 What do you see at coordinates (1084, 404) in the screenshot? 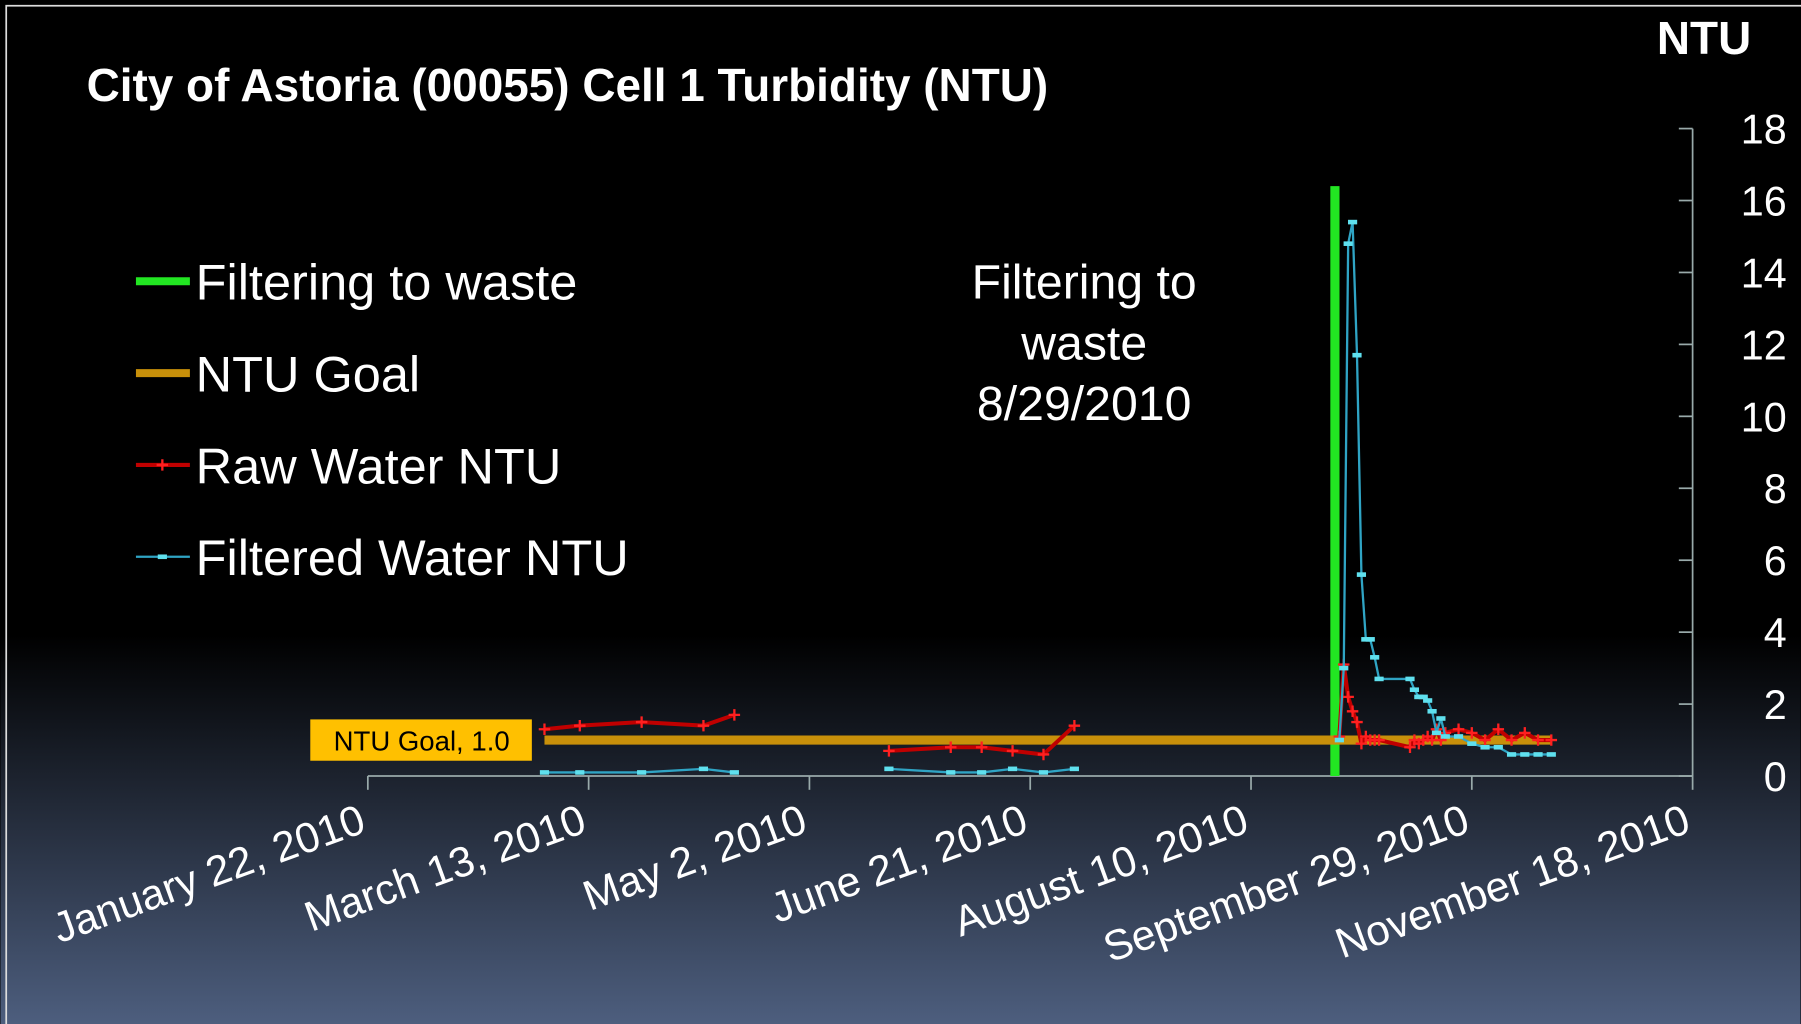
I see `annotation: 8/29/2010` at bounding box center [1084, 404].